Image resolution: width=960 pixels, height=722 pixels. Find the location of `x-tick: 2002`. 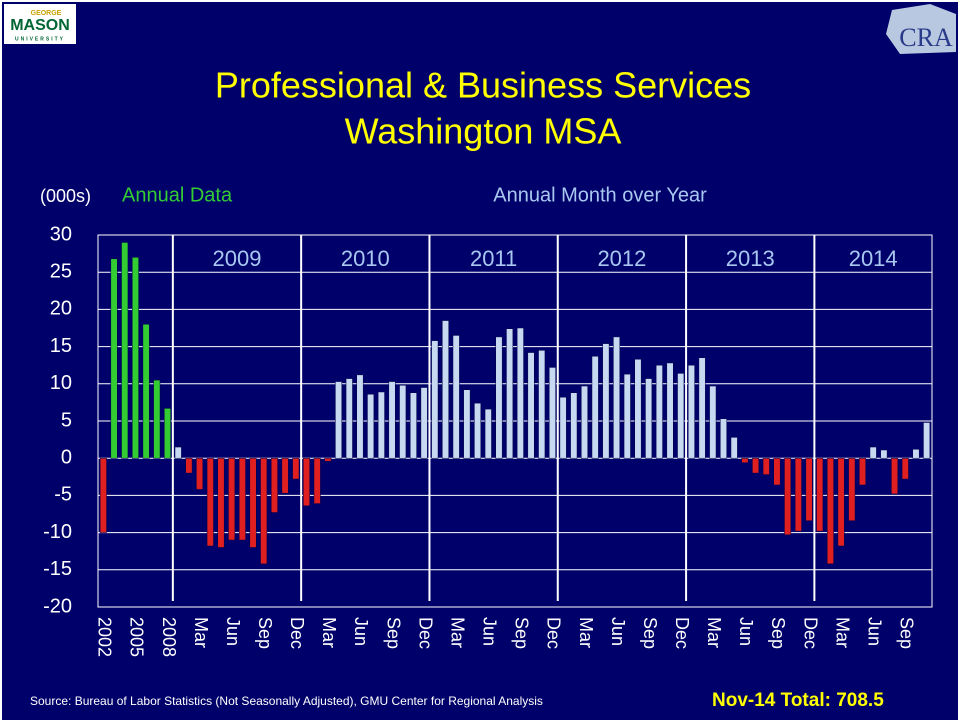

x-tick: 2002 is located at coordinates (105, 637).